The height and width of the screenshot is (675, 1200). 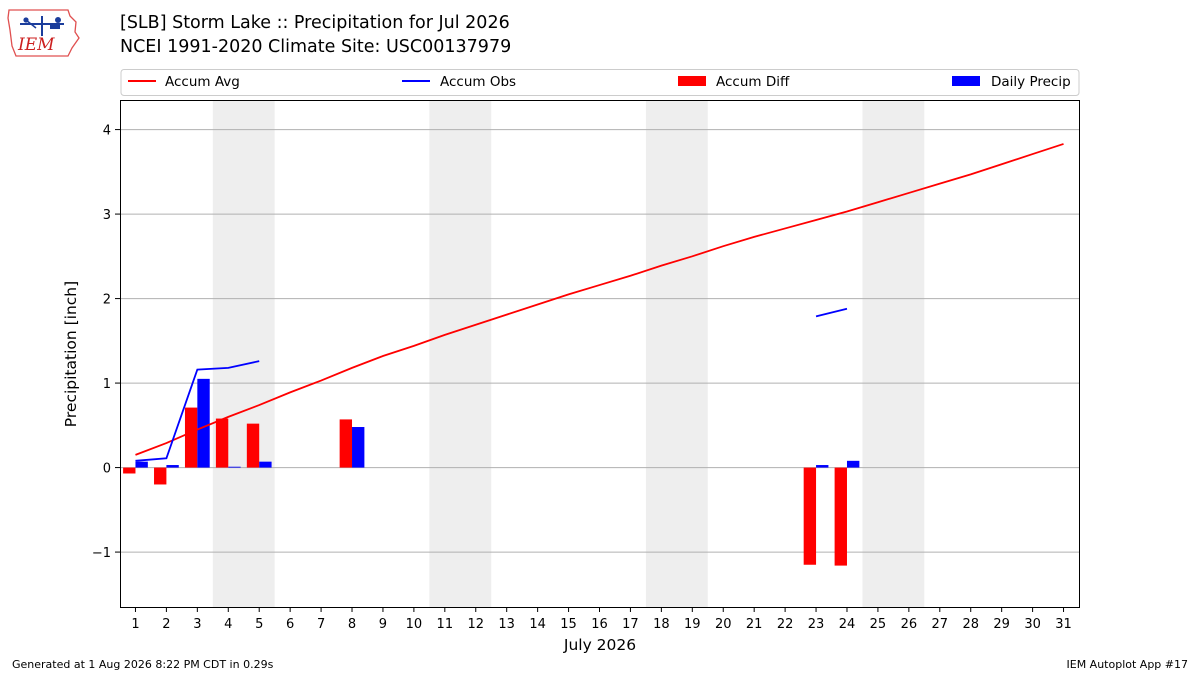 What do you see at coordinates (723, 624) in the screenshot?
I see `x-tick-label: 20` at bounding box center [723, 624].